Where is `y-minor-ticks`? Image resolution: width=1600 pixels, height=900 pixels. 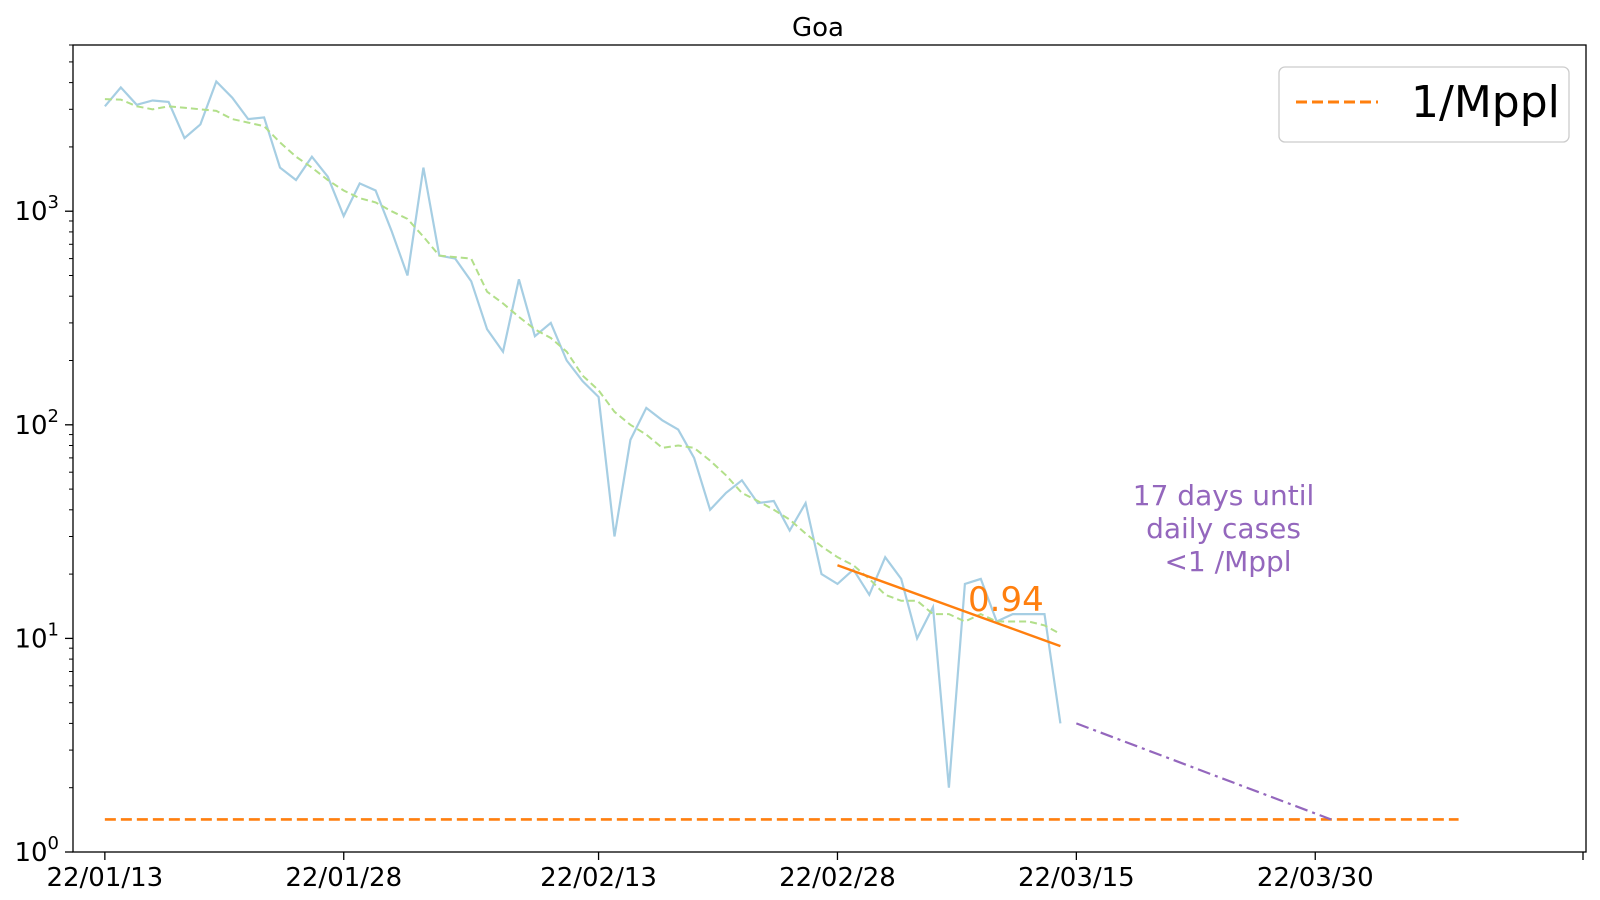
y-minor-ticks is located at coordinates (71, 416).